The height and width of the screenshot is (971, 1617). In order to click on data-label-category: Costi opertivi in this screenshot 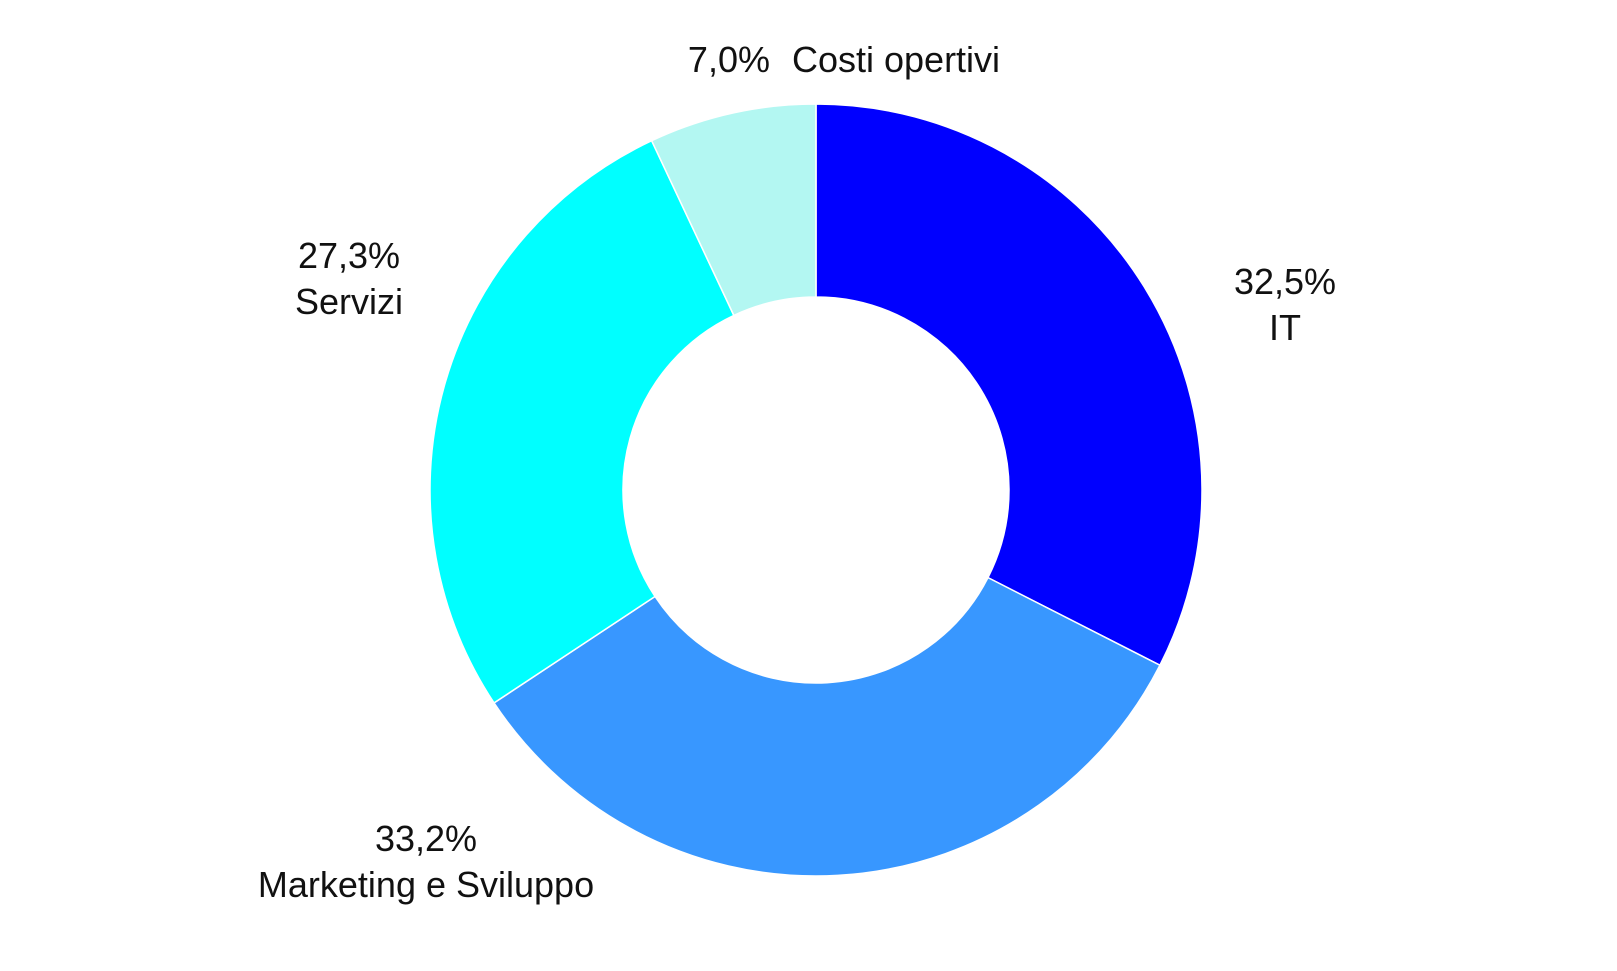, I will do `click(896, 59)`.